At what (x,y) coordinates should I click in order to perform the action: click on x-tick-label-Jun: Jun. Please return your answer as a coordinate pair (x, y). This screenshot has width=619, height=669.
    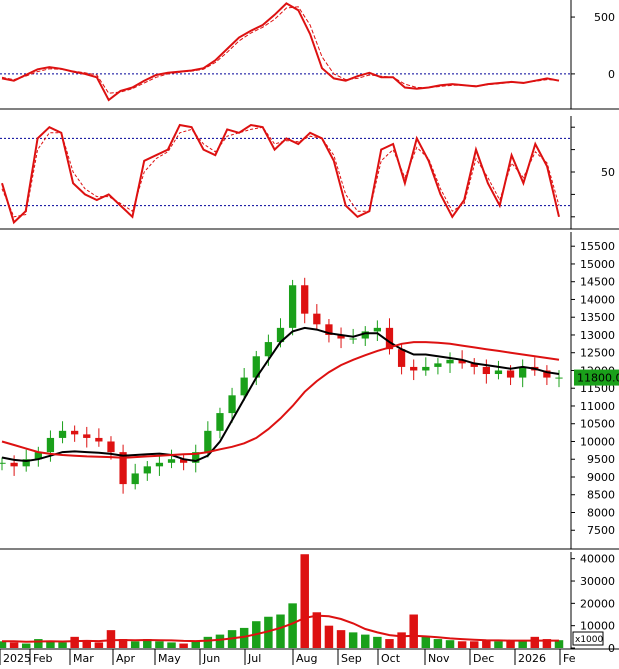
    Looking at the image, I should click on (211, 658).